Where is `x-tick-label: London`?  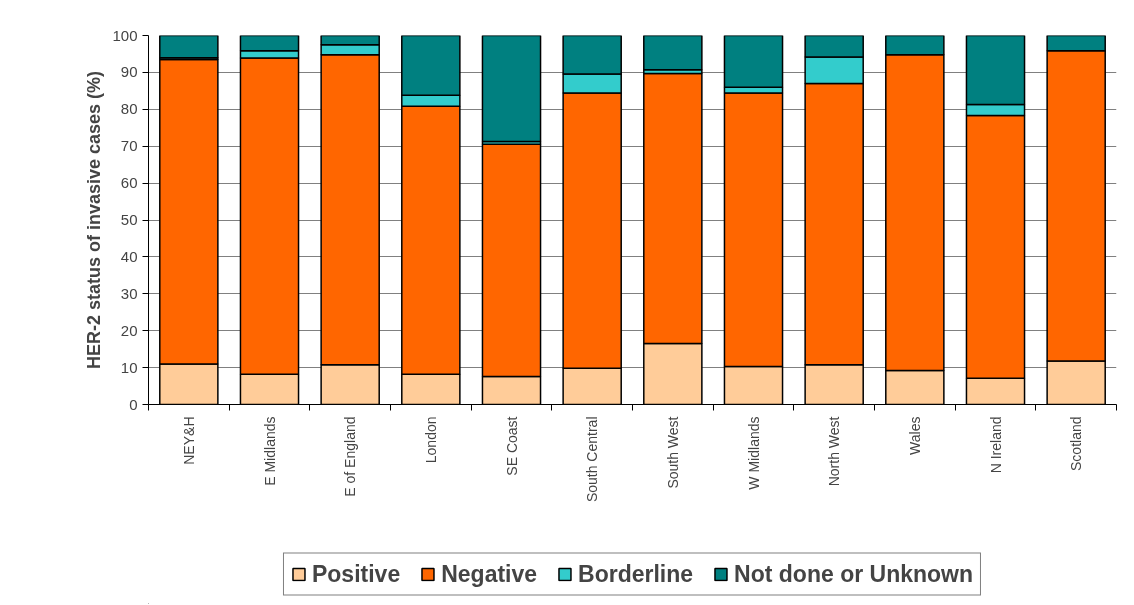 x-tick-label: London is located at coordinates (430, 440).